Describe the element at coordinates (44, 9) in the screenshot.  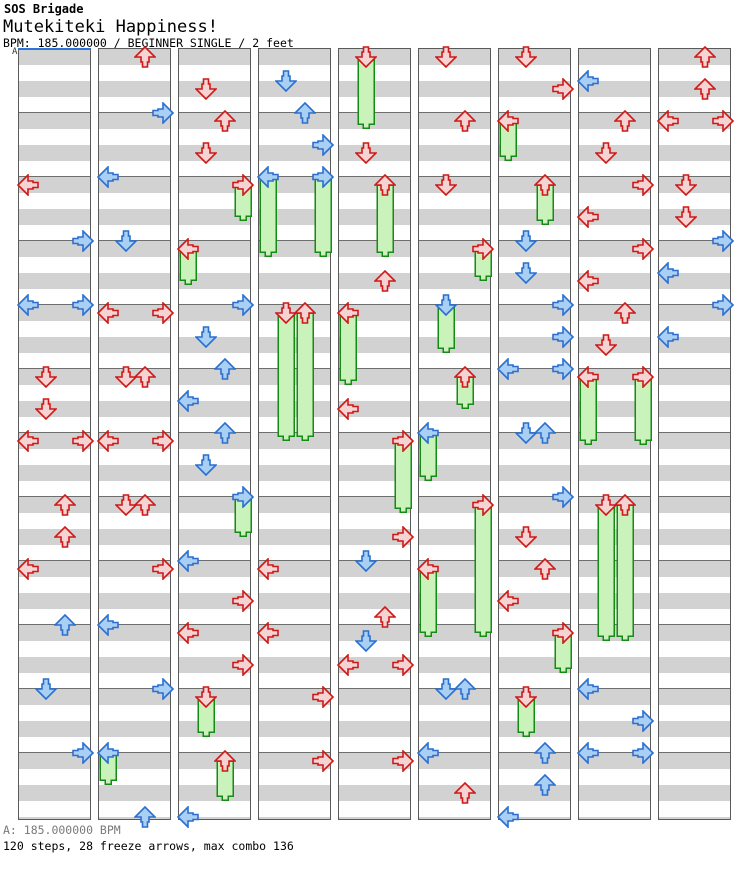
I see `group-title: SOS Brigade` at that location.